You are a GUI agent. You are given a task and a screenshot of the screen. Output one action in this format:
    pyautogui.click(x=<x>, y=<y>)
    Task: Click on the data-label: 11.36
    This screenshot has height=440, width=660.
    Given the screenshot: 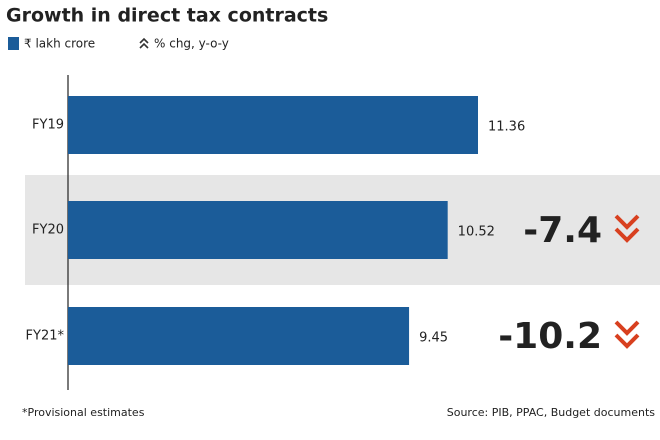 What is the action you would take?
    pyautogui.click(x=506, y=127)
    